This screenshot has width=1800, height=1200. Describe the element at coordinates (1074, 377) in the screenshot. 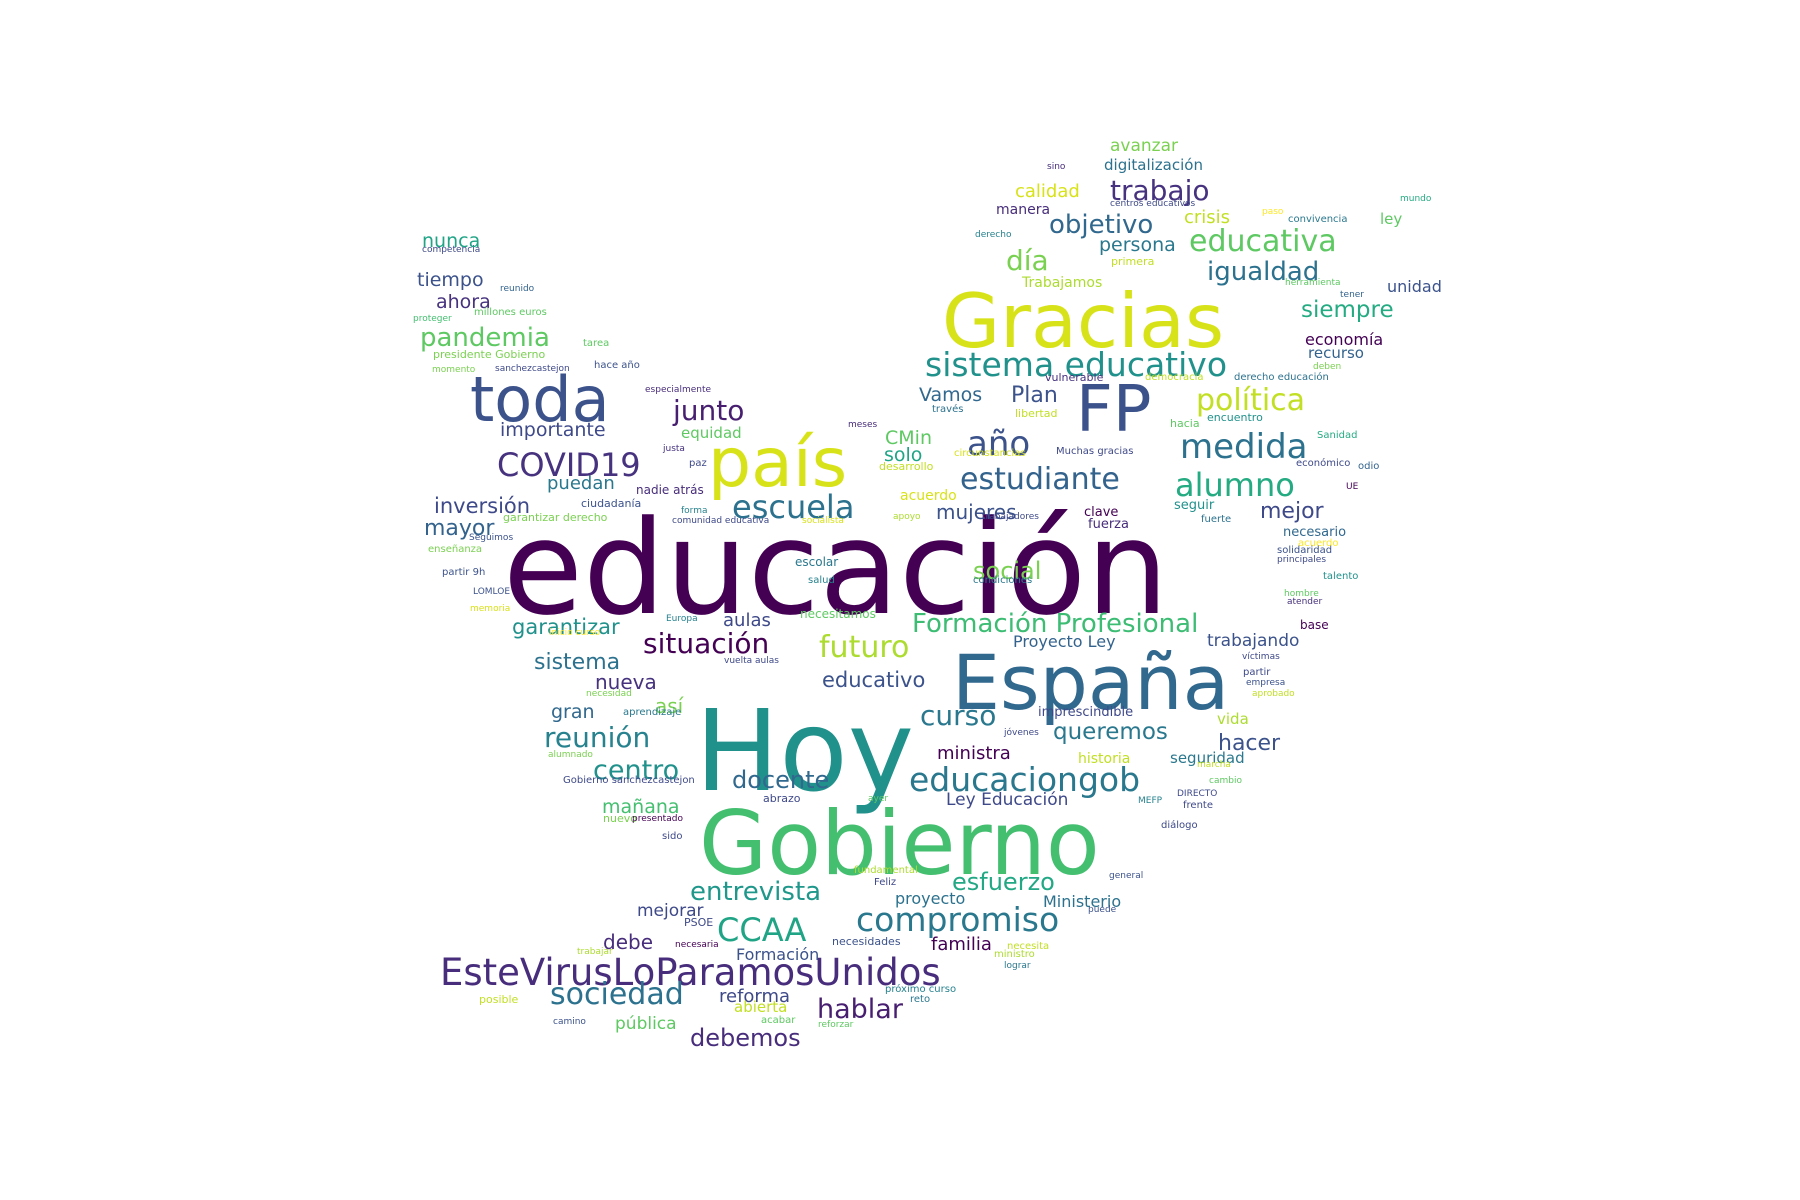

I see `word-vulnerable-121: vulnerable` at that location.